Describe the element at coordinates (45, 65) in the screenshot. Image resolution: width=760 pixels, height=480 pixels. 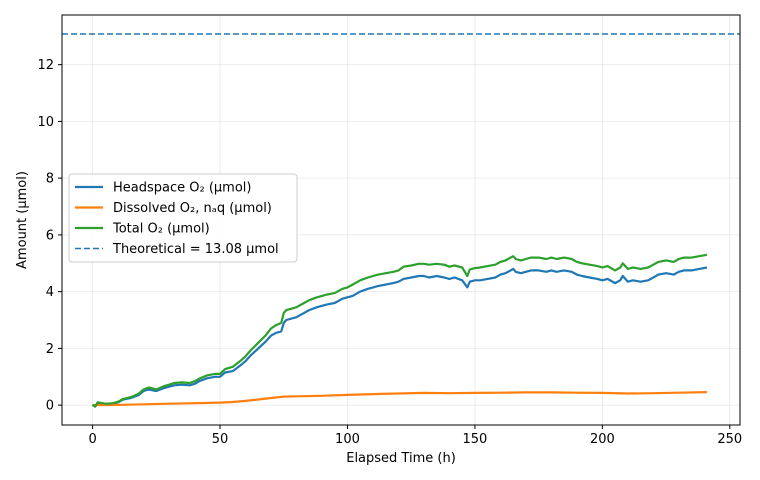
I see `y-tick-label: 12` at that location.